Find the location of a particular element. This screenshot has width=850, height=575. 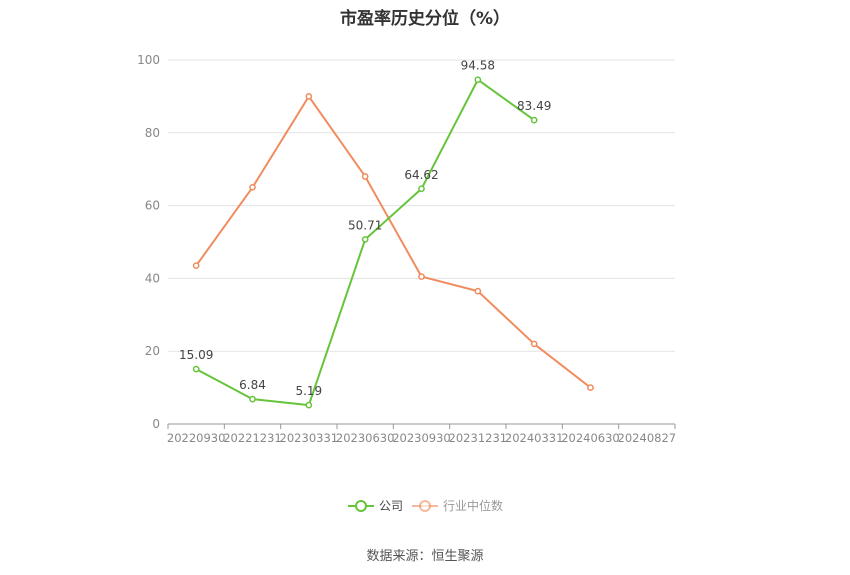

x-tick-label: 20240827 is located at coordinates (647, 438).